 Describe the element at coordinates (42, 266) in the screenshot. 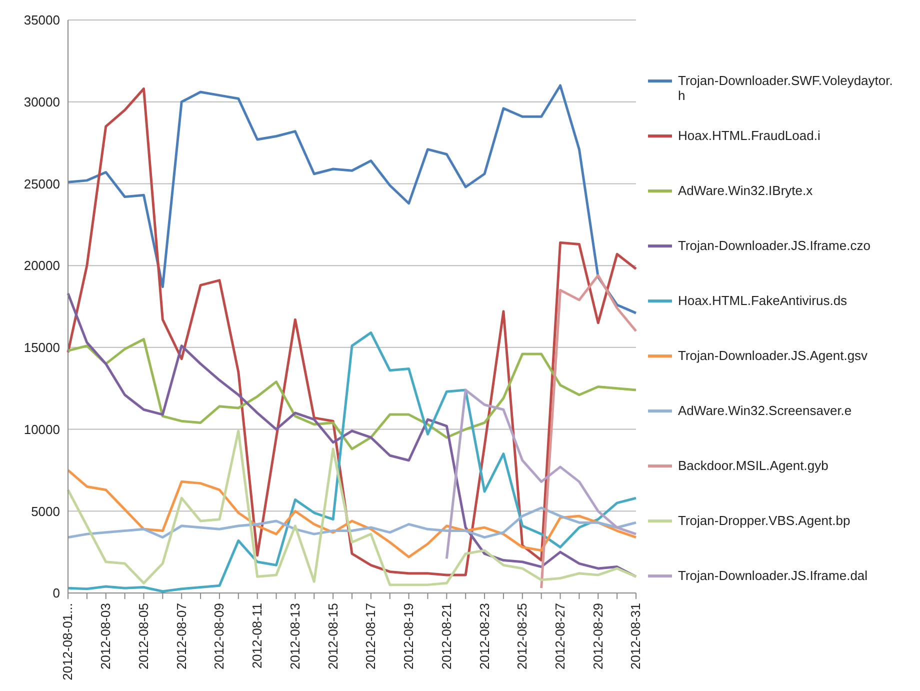

I see `y-tick-label: 20000` at that location.